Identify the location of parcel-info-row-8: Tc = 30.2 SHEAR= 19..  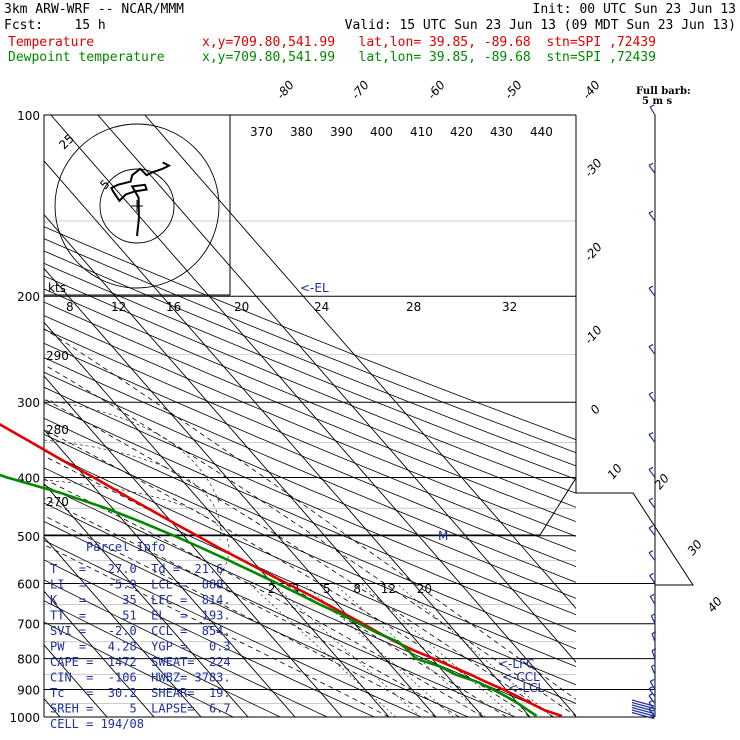
(140, 693).